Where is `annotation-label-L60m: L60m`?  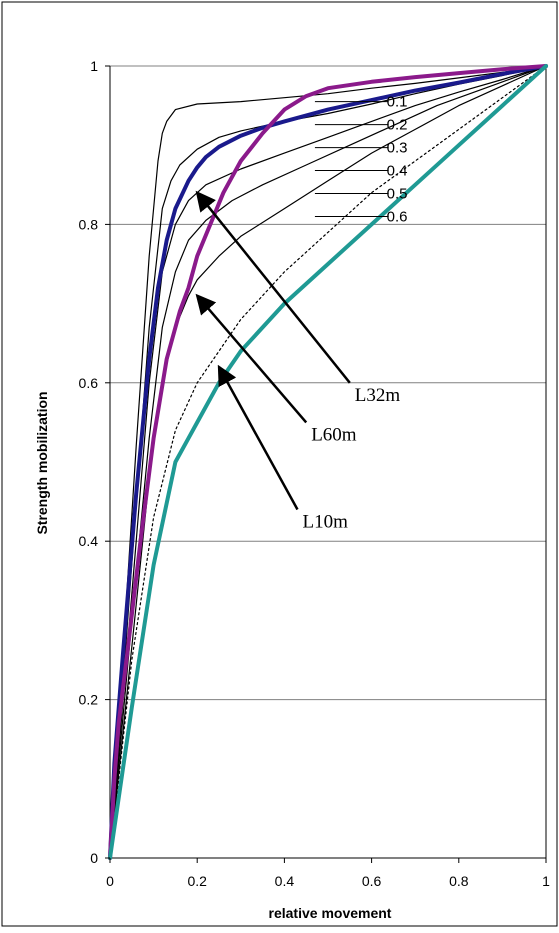
annotation-label-L60m: L60m is located at coordinates (334, 434).